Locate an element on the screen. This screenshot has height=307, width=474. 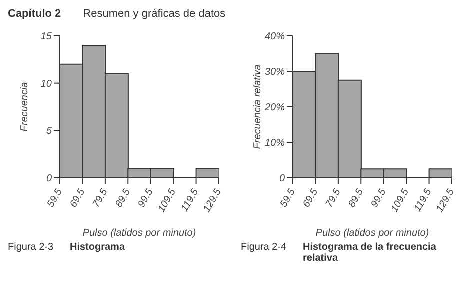
y-tick-label: 30% is located at coordinates (275, 72).